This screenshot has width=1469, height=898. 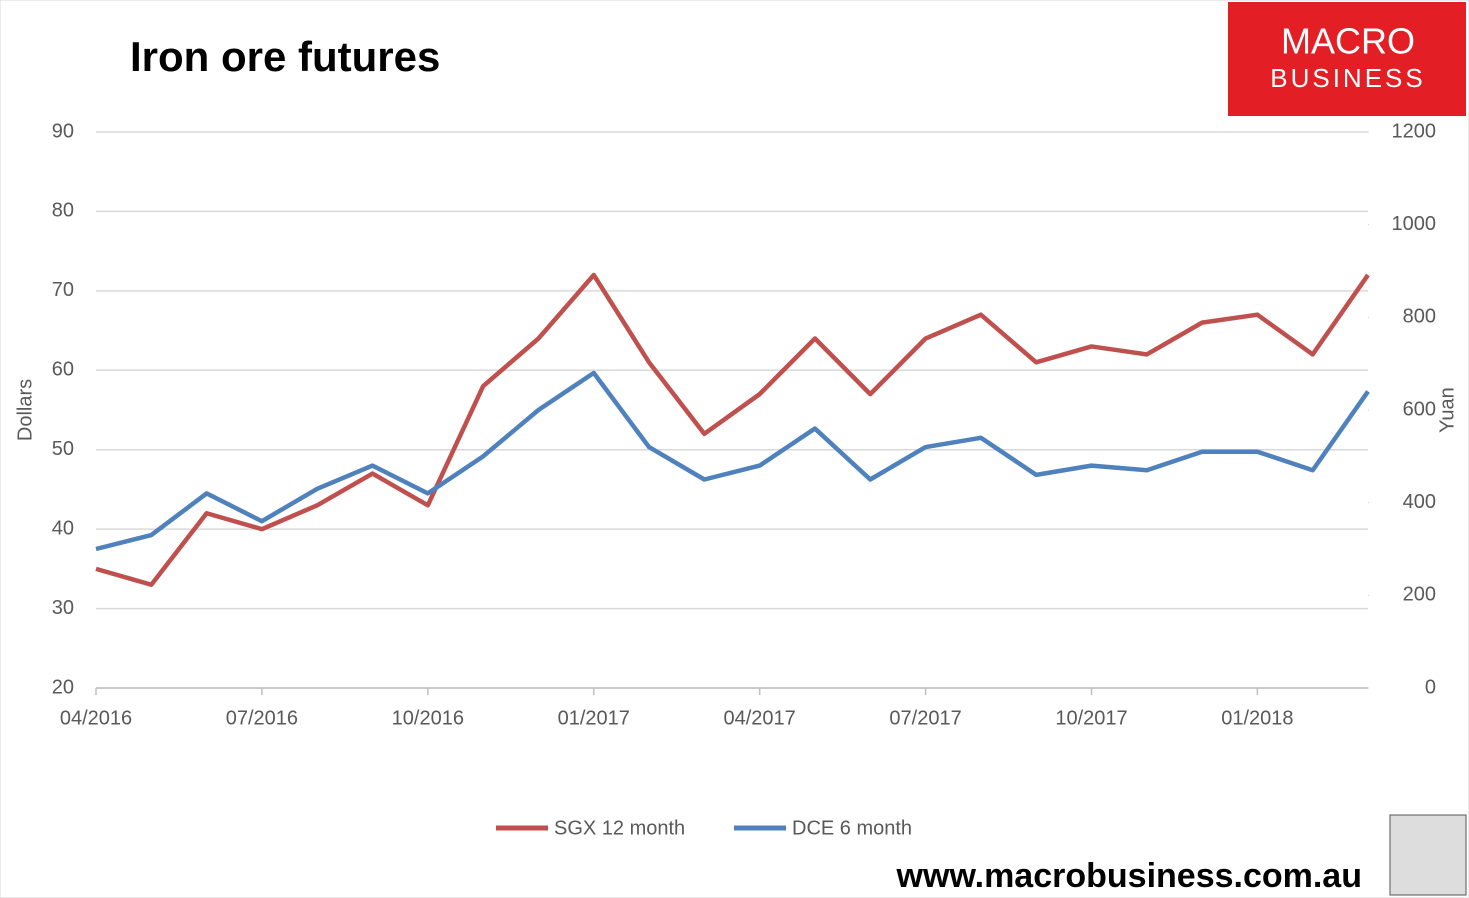 What do you see at coordinates (1257, 718) in the screenshot?
I see `x-tick-label: 01/2018` at bounding box center [1257, 718].